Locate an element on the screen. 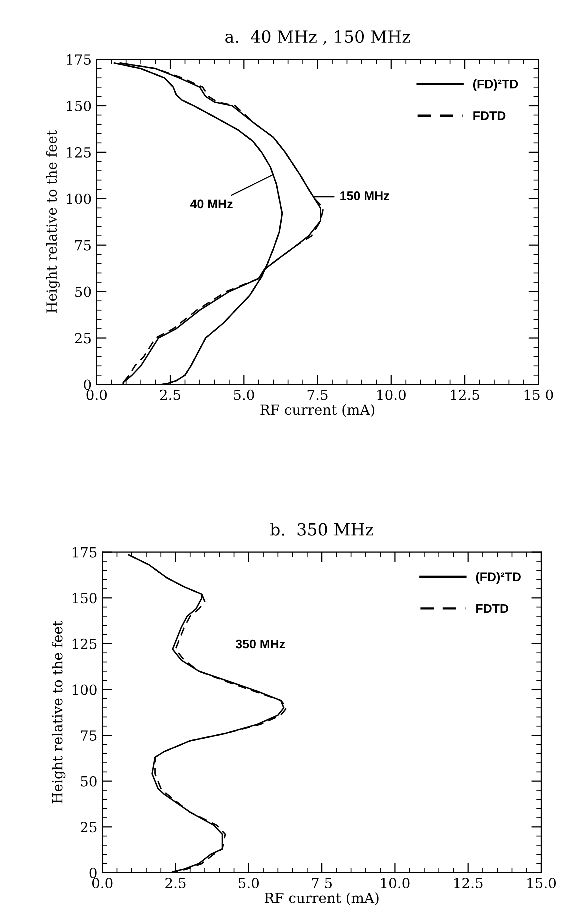 This screenshot has width=570, height=916. annotation: 350 MHz is located at coordinates (261, 644).